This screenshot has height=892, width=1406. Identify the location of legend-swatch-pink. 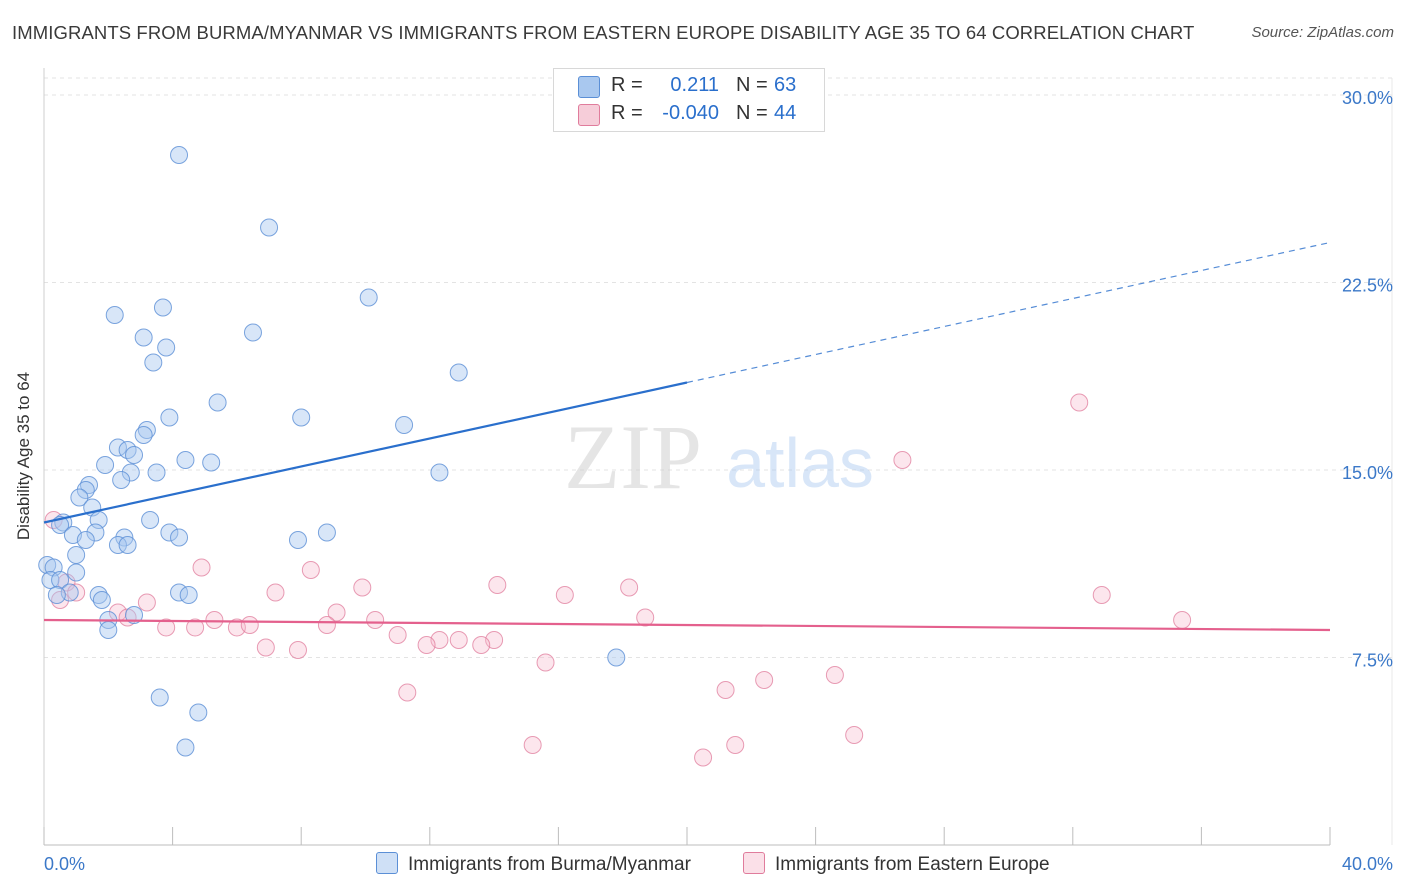
(589, 115).